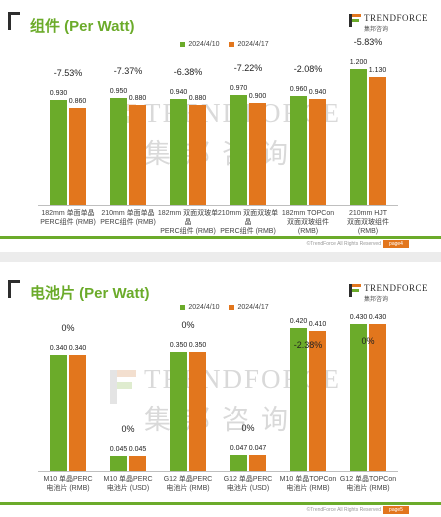  Describe the element at coordinates (137, 449) in the screenshot. I see `data-label: 0.045` at that location.